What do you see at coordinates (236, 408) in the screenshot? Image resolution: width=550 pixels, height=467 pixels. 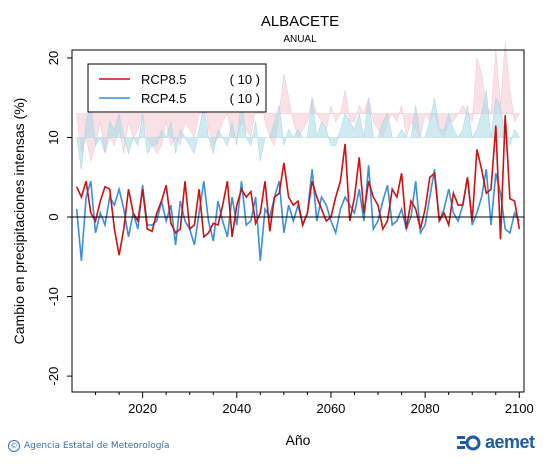 I see `x-tick-label: 2040` at bounding box center [236, 408].